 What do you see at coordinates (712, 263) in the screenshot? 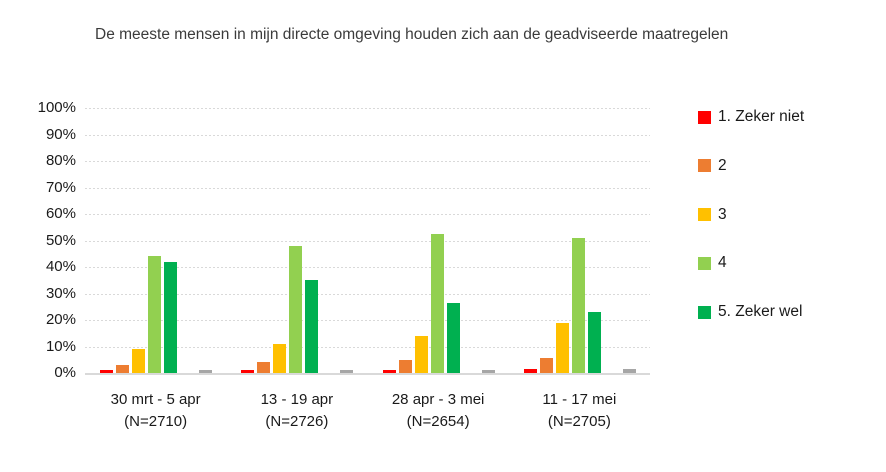
I see `legend-item-4: 4` at bounding box center [712, 263].